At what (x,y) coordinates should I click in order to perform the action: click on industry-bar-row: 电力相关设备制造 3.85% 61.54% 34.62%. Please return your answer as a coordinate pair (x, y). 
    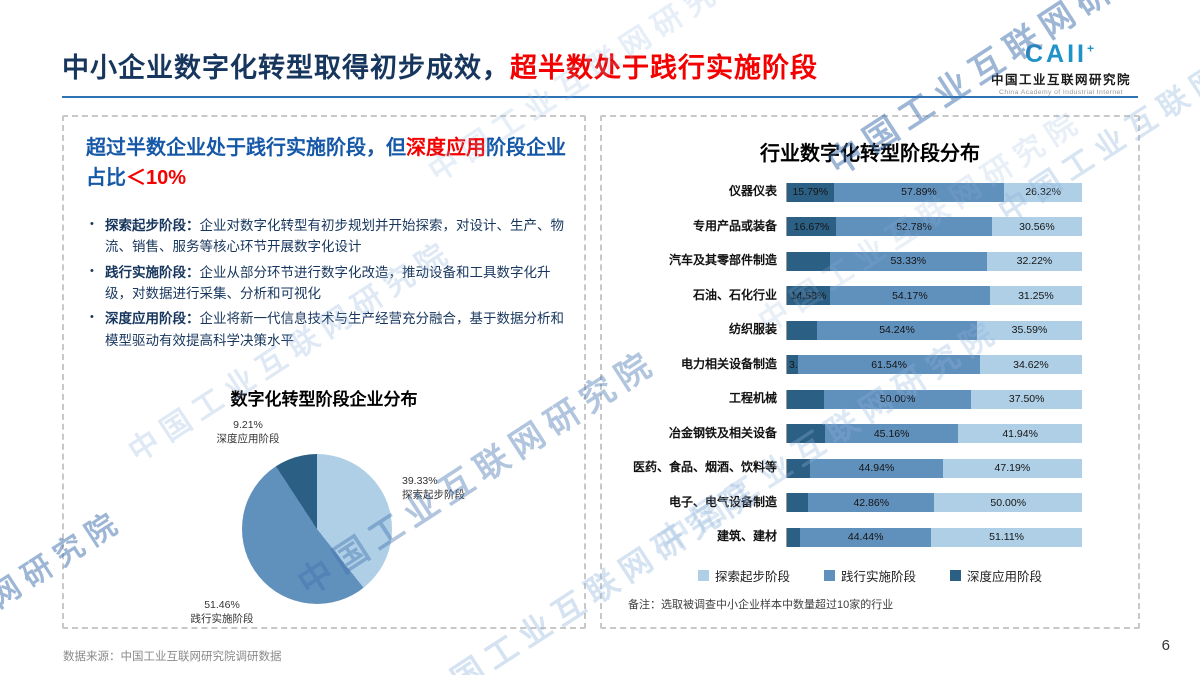
    Looking at the image, I should click on (847, 365).